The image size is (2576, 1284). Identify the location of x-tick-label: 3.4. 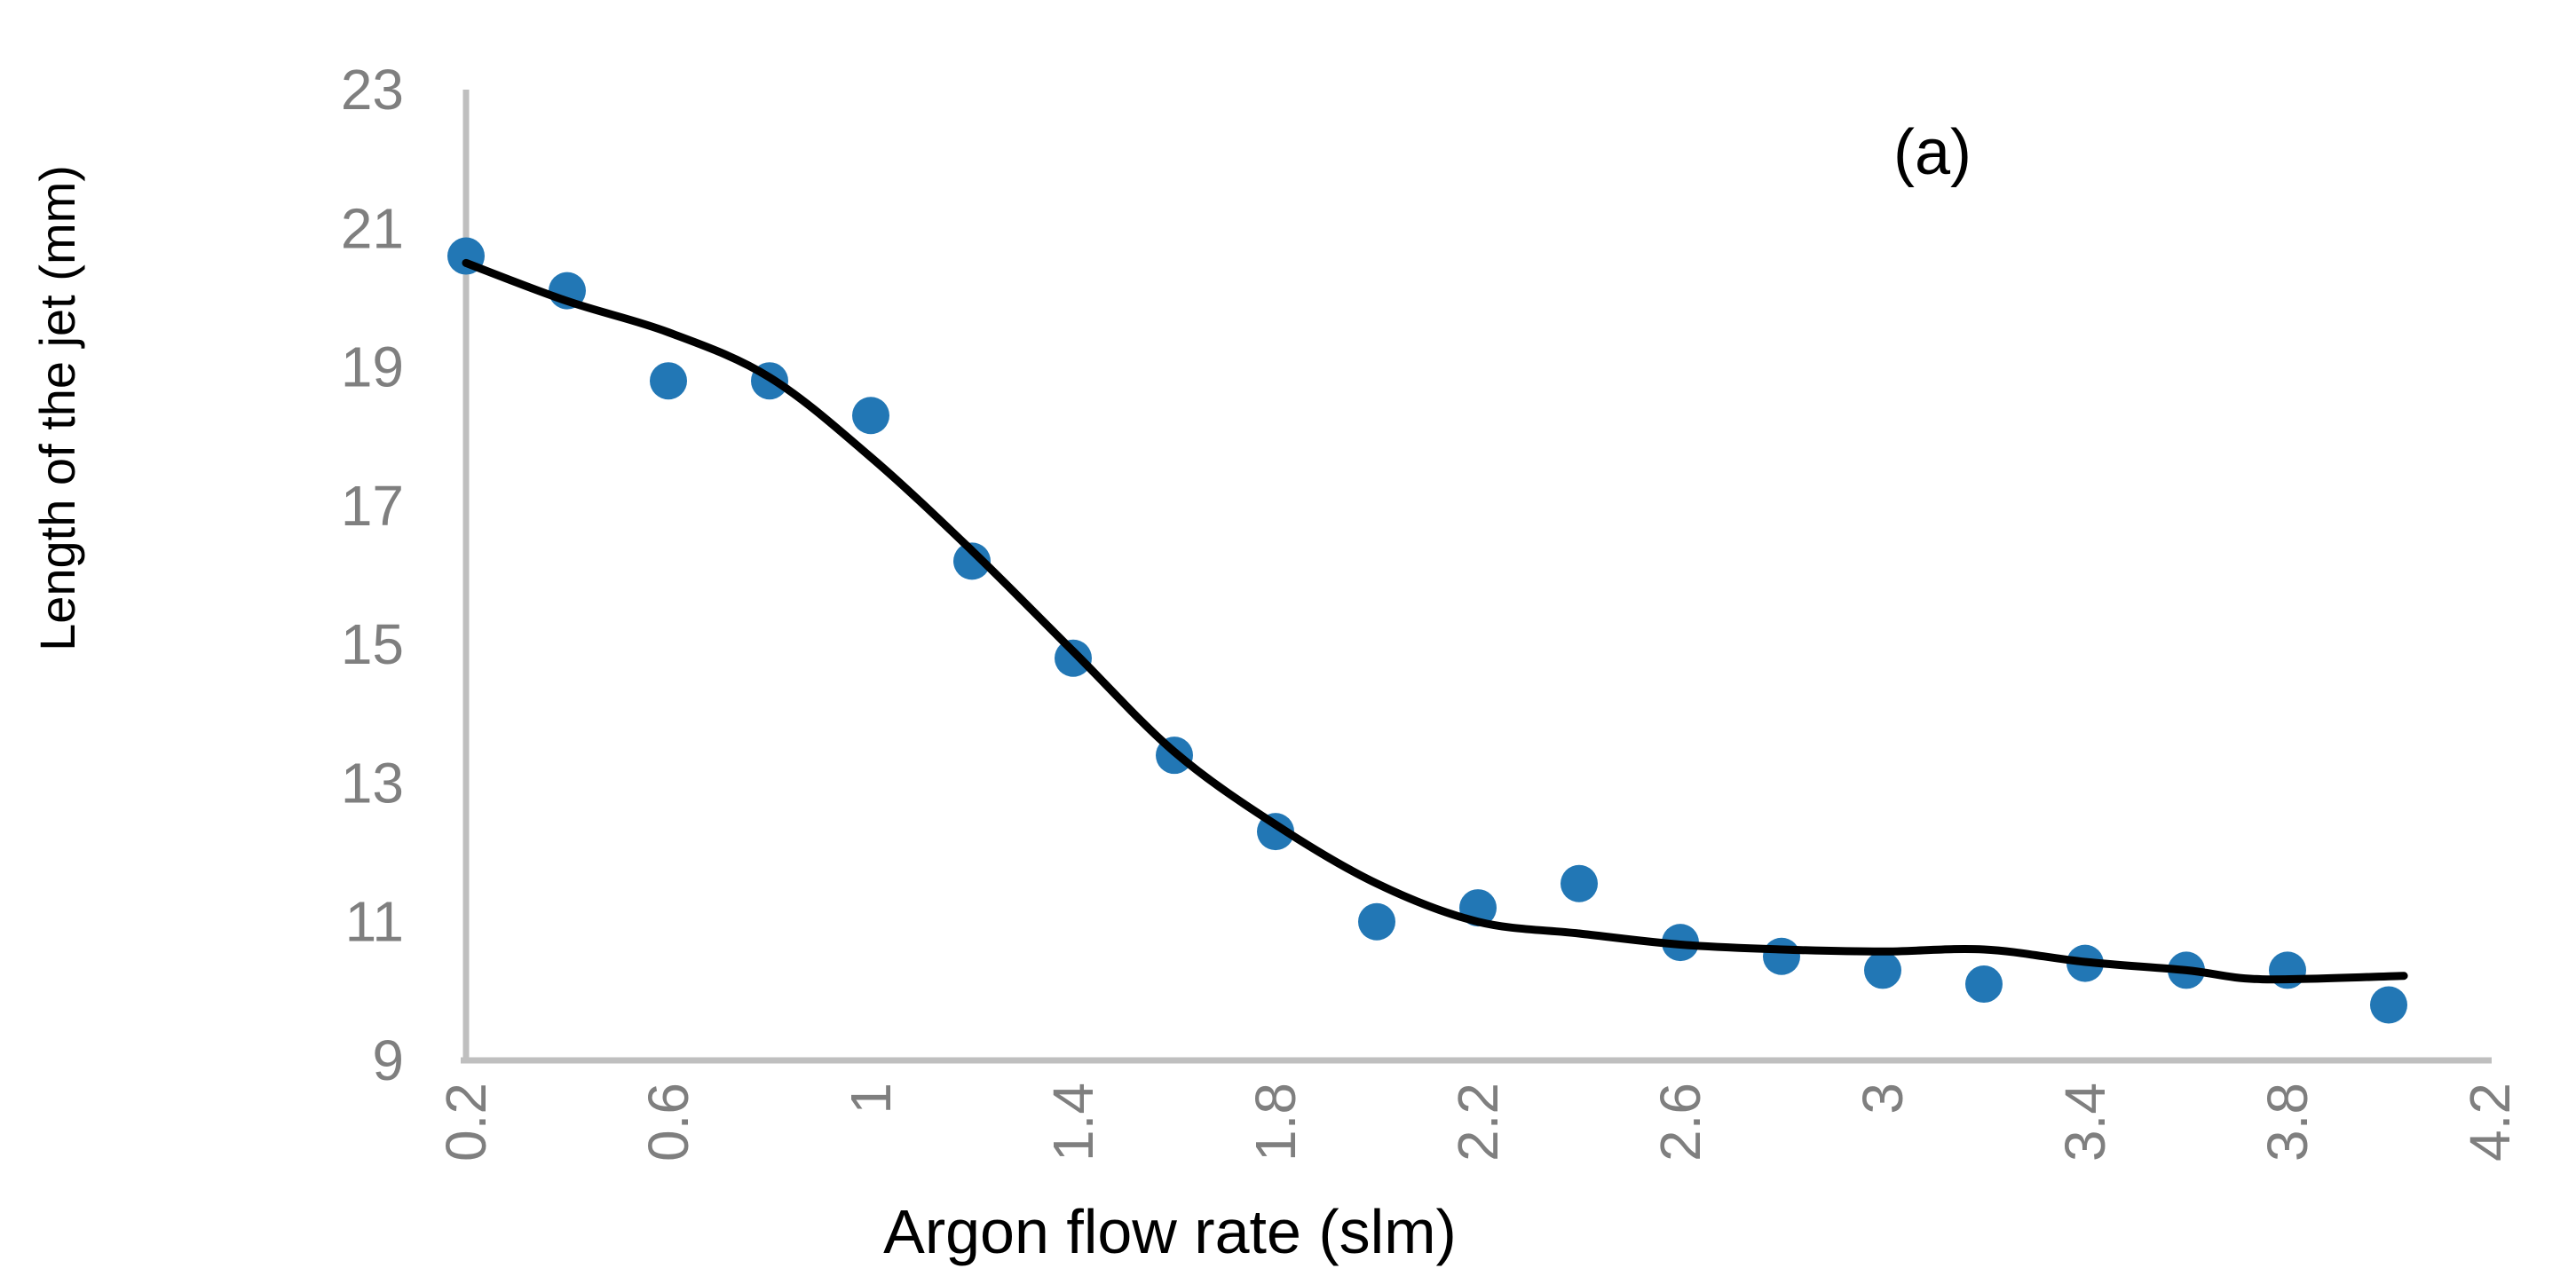
(2085, 1122).